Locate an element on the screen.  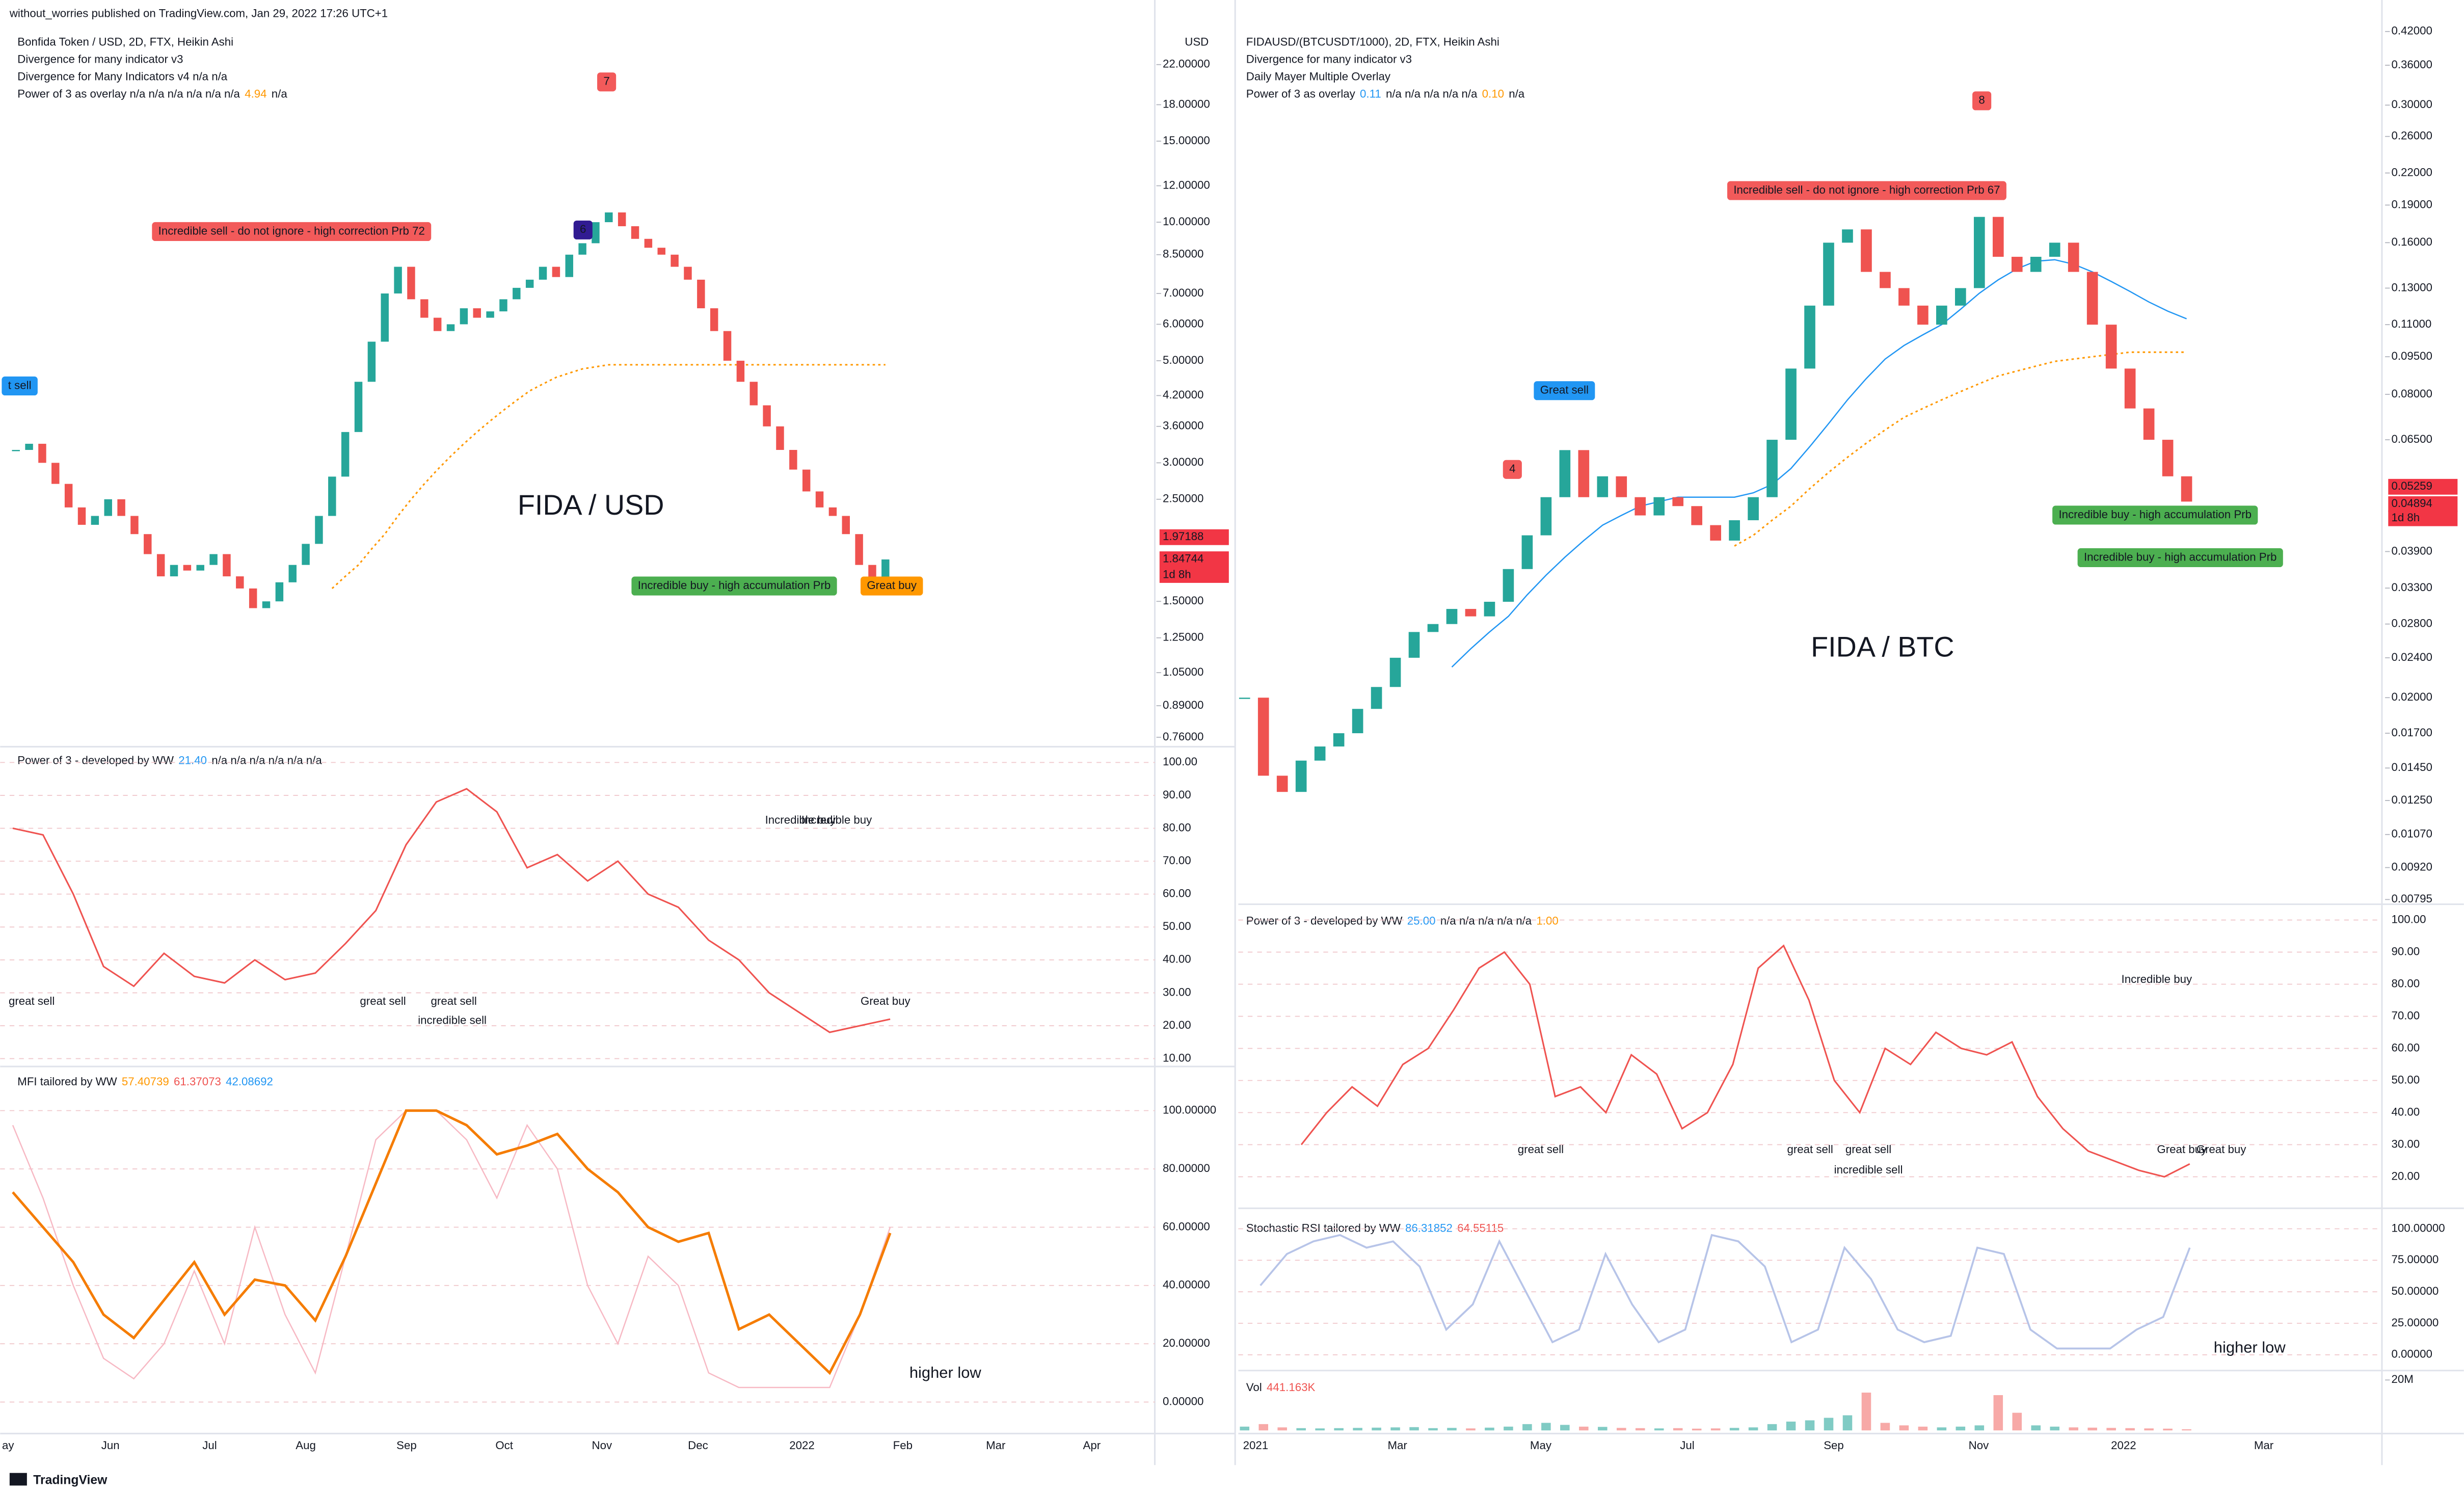
legend-part: 441.163K is located at coordinates (1291, 1387).